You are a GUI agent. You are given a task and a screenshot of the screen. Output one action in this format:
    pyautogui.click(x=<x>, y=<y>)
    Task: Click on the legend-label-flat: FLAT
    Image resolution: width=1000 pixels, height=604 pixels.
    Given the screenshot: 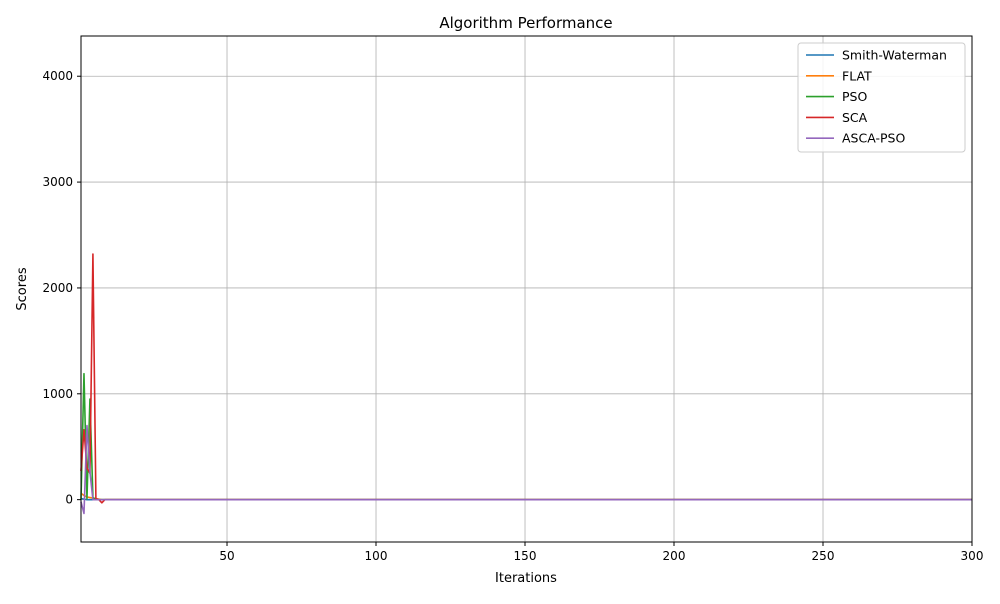 What is the action you would take?
    pyautogui.click(x=857, y=75)
    